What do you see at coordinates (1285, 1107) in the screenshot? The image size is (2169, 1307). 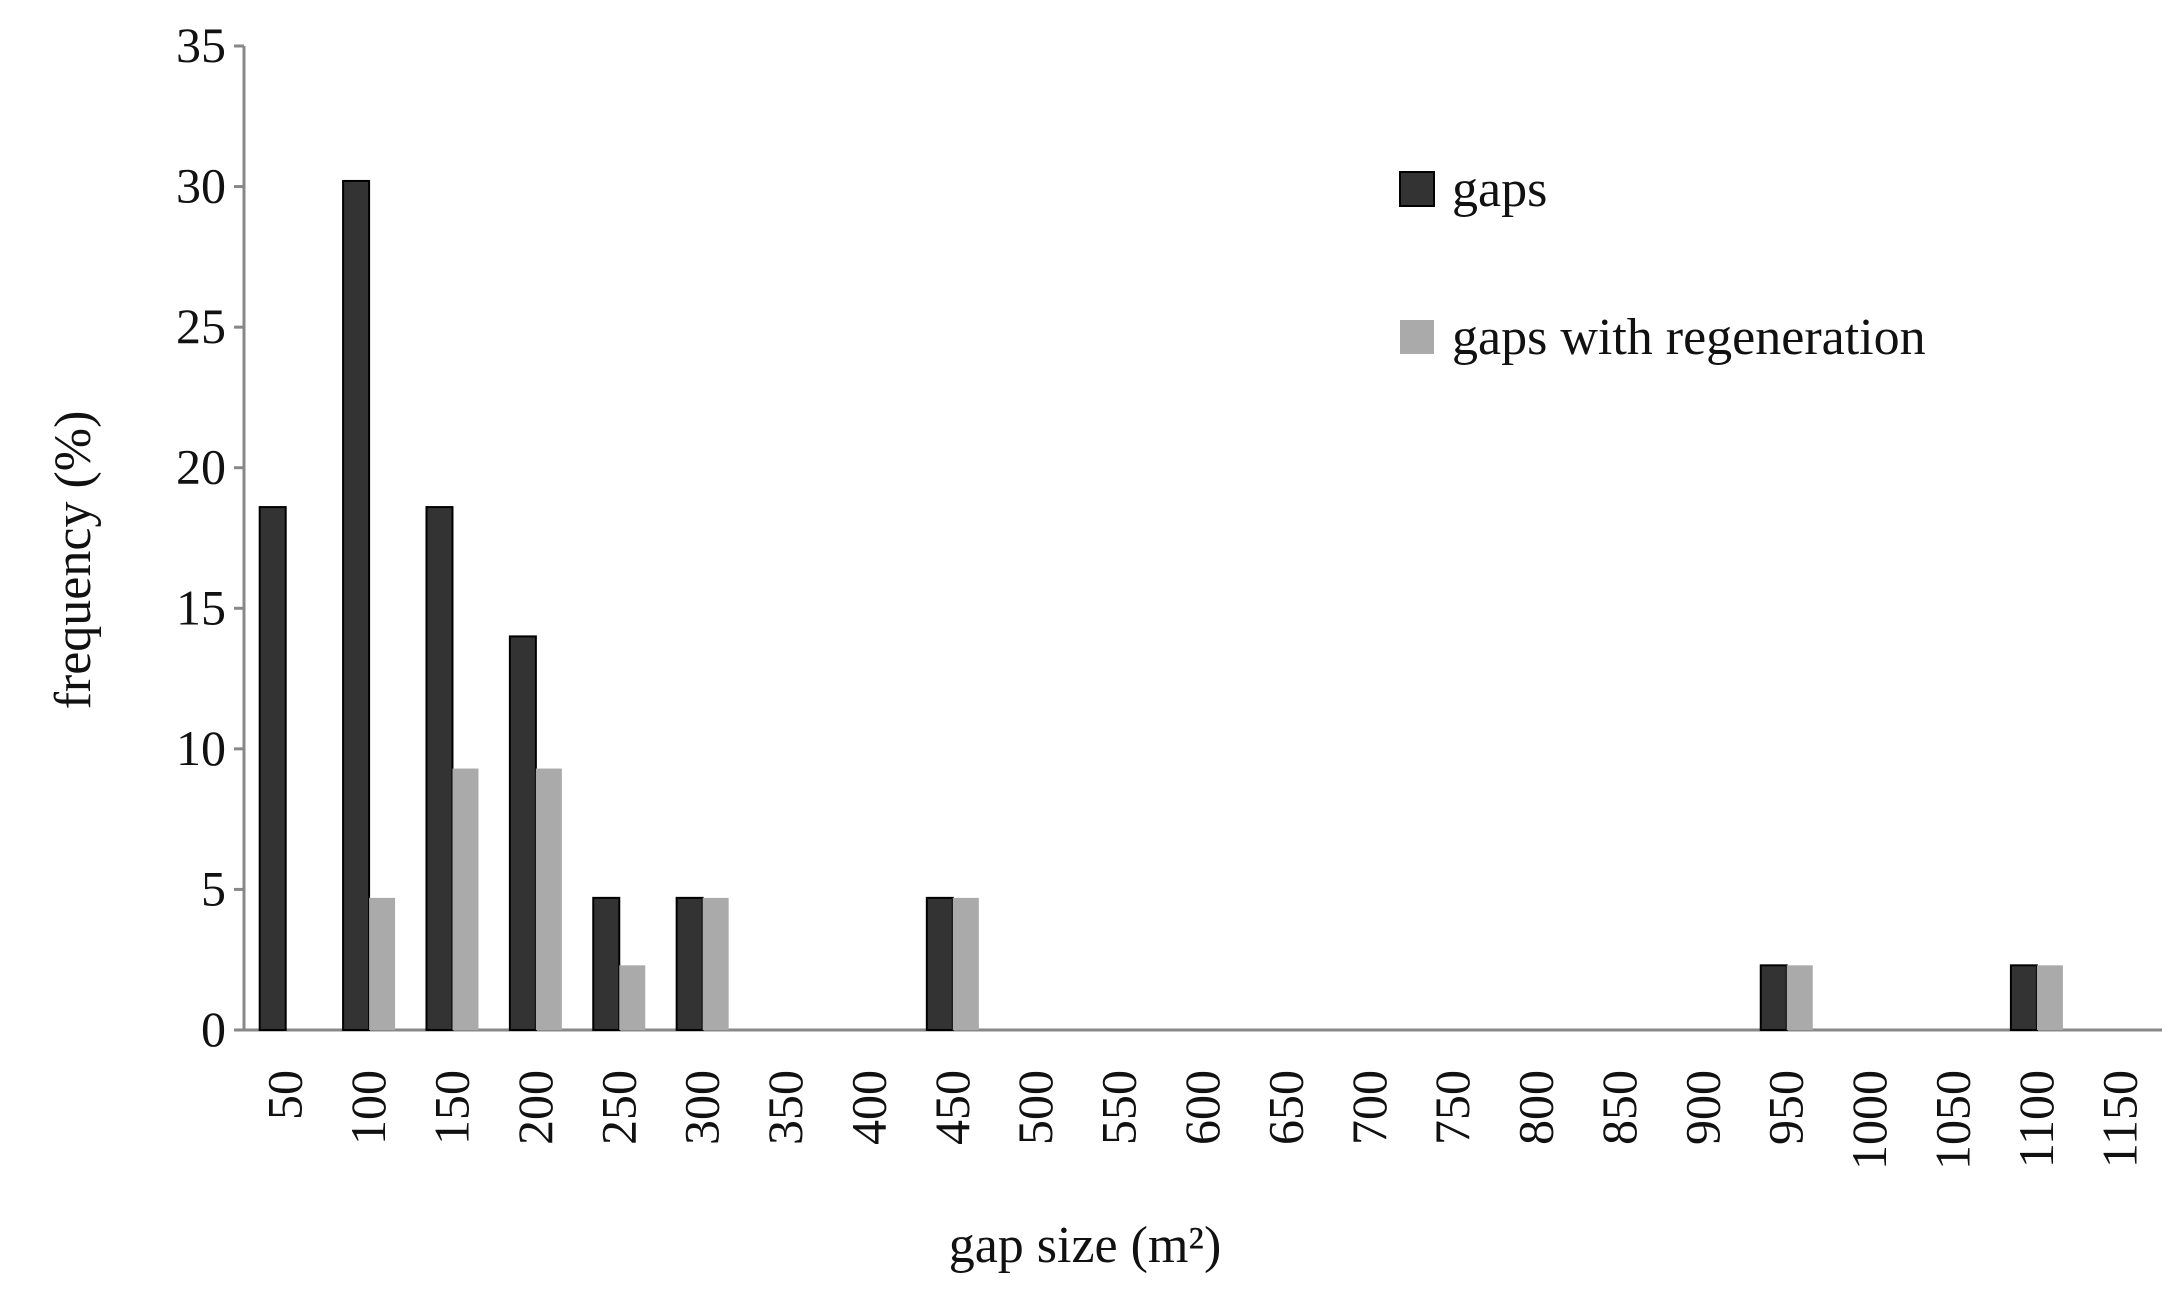 I see `x-tick-label: 650` at bounding box center [1285, 1107].